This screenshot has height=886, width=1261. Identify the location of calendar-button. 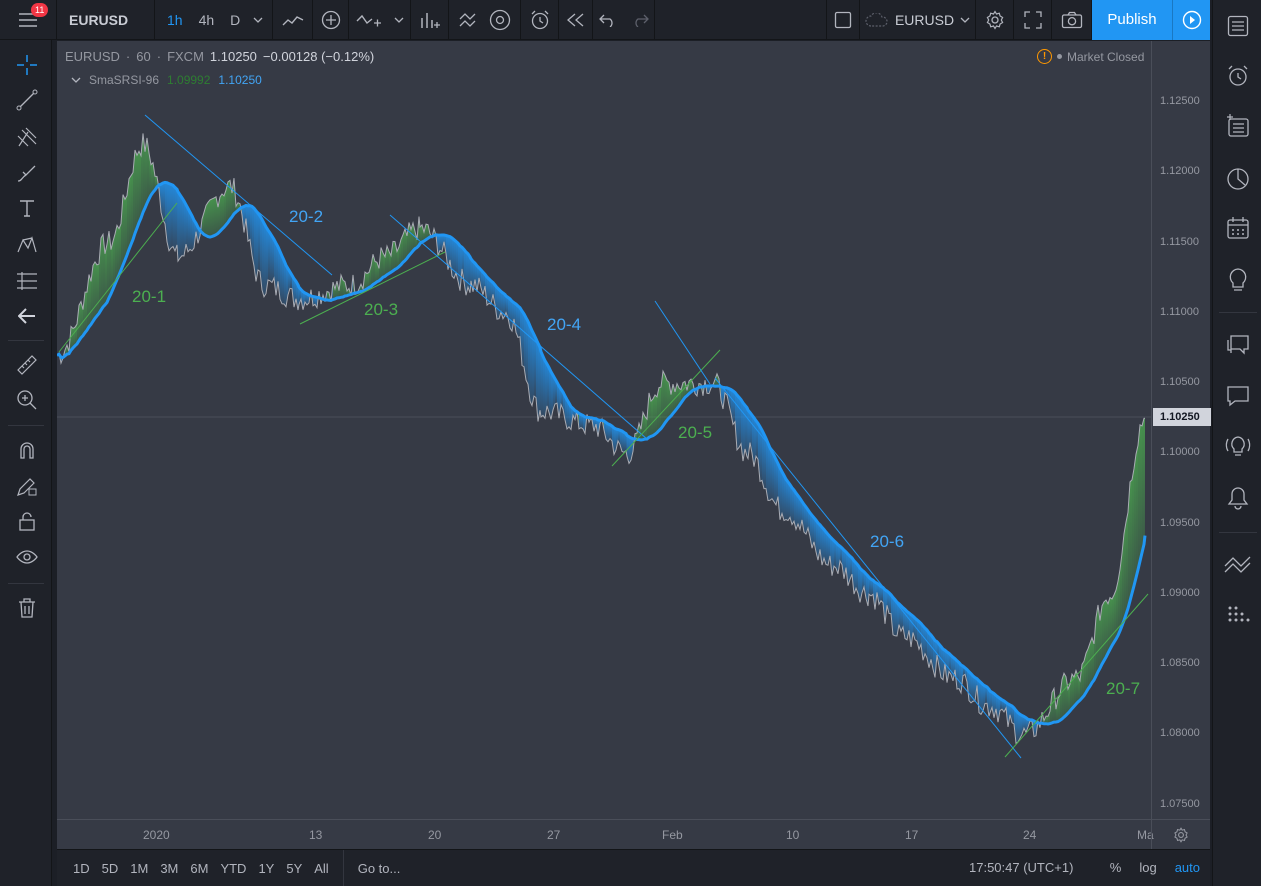
(1238, 228).